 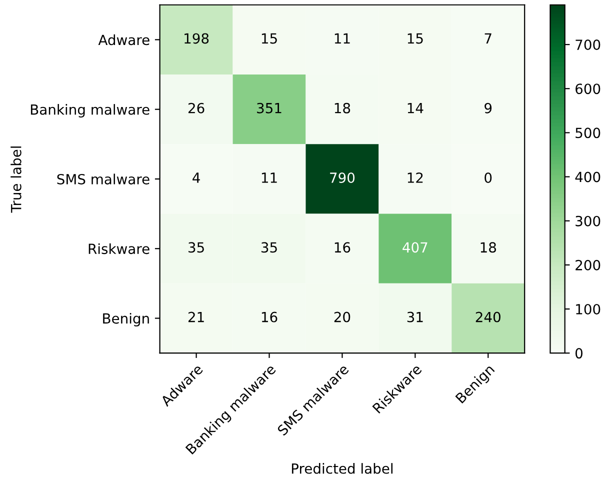 I want to click on data-label: 351, so click(x=269, y=108).